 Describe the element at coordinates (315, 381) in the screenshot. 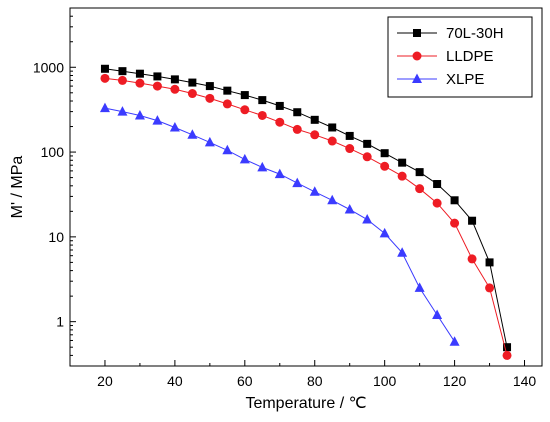

I see `x-tick-label: 80` at that location.